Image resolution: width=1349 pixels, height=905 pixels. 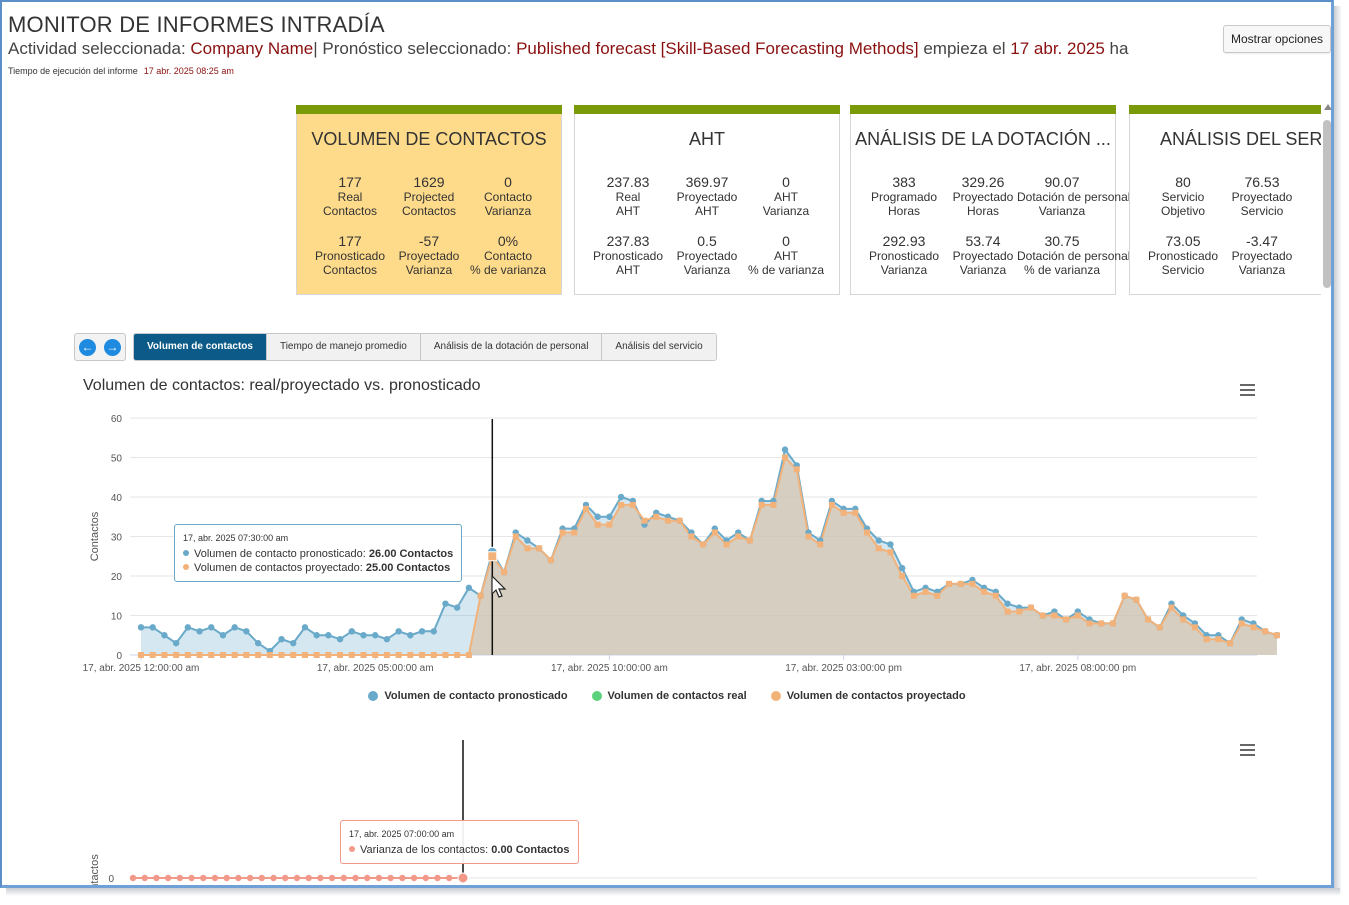 I want to click on metric-value: 0, so click(x=786, y=241).